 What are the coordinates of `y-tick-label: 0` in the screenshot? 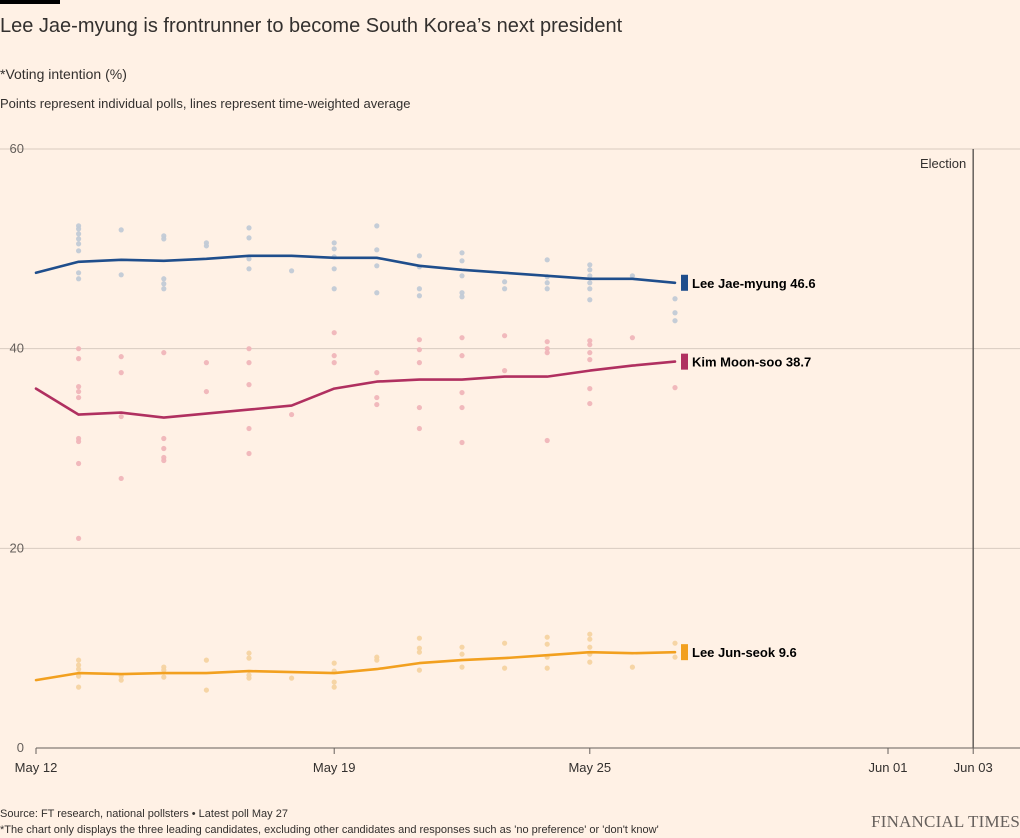 It's located at (20, 747).